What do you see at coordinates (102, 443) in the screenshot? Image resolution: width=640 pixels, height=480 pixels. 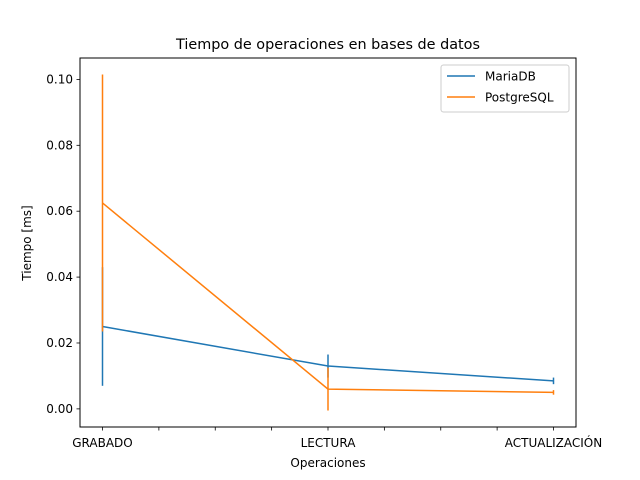 I see `x-tick-label-0: GRABADO` at bounding box center [102, 443].